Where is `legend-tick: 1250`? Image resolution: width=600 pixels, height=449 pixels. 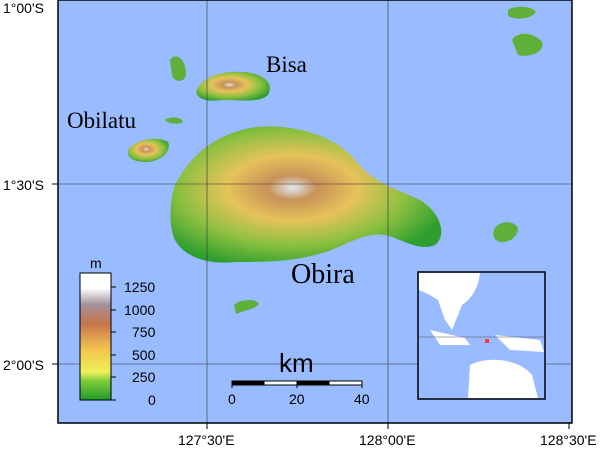
legend-tick: 1250 is located at coordinates (140, 287).